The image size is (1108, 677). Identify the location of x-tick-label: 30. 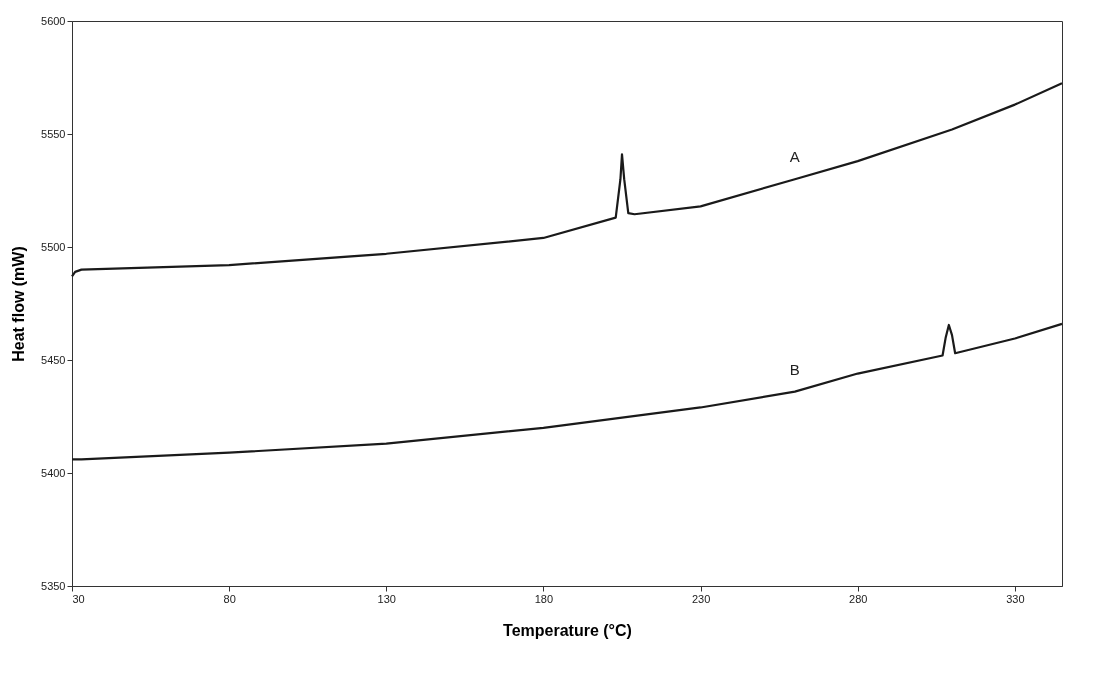
(78, 598).